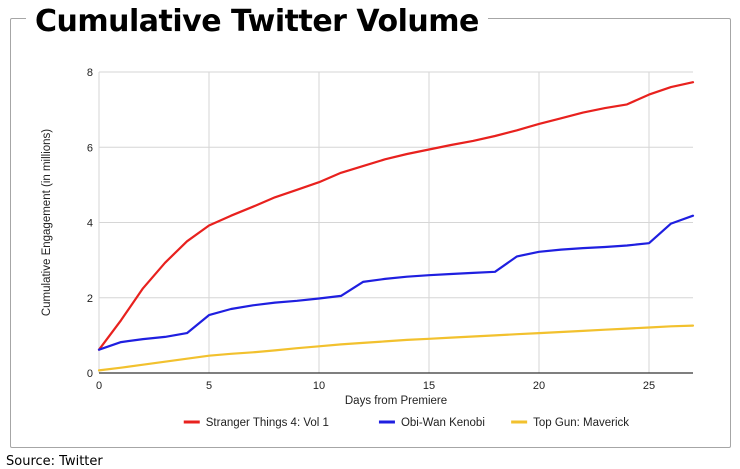 This screenshot has height=469, width=740. What do you see at coordinates (429, 386) in the screenshot?
I see `x-tick-label: 15` at bounding box center [429, 386].